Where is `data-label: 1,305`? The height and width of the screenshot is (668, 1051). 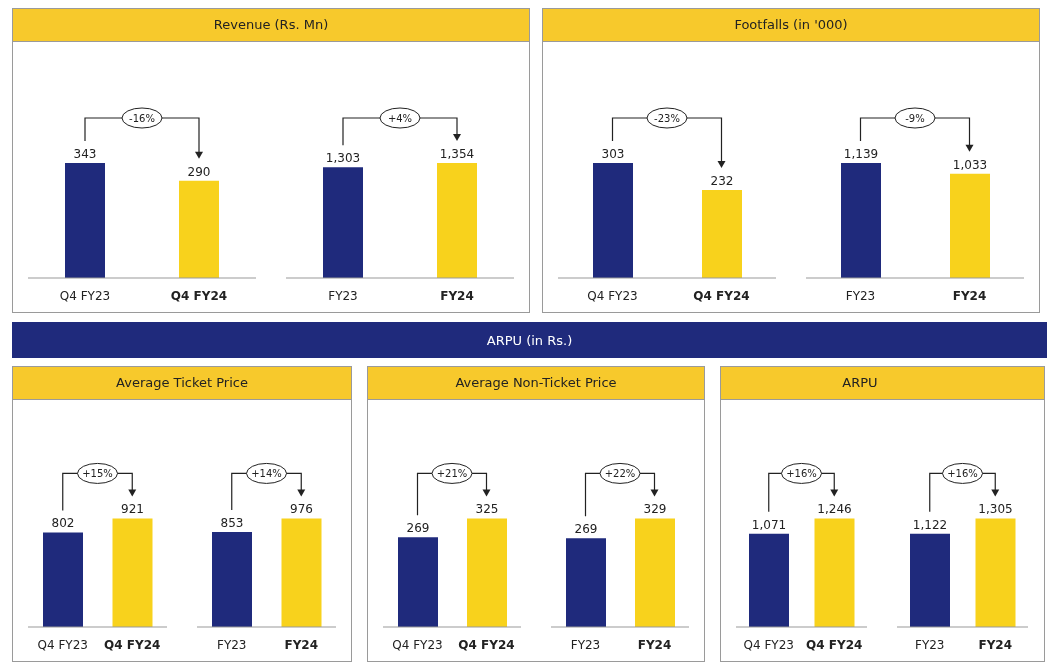 data-label: 1,305 is located at coordinates (995, 509).